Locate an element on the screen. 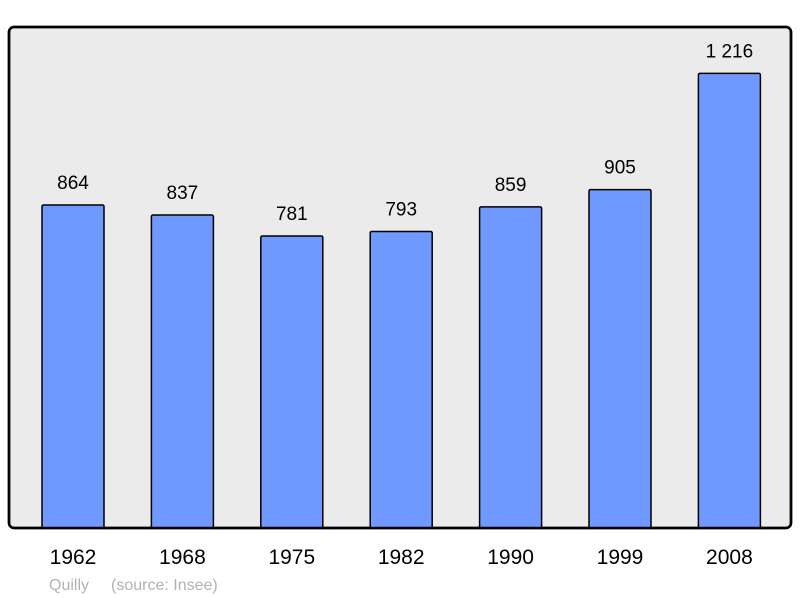  x-tick-label: 1975 is located at coordinates (291, 557).